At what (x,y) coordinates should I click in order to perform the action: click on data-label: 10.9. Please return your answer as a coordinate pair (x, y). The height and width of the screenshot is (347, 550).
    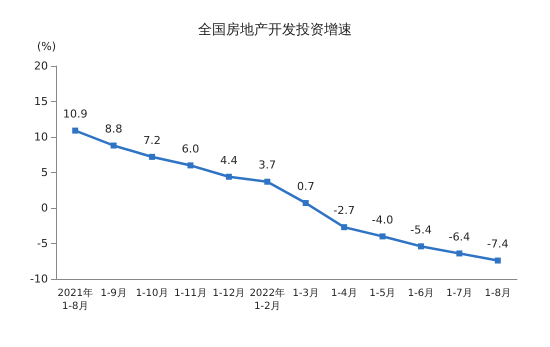
    Looking at the image, I should click on (75, 114).